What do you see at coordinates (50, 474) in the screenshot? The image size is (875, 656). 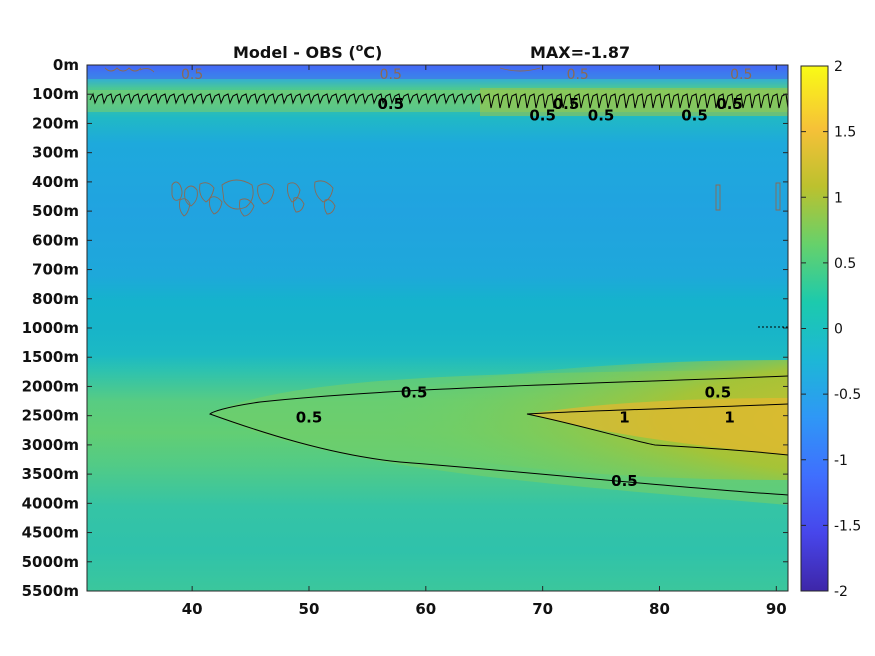 I see `y-tick-label: 3500m` at bounding box center [50, 474].